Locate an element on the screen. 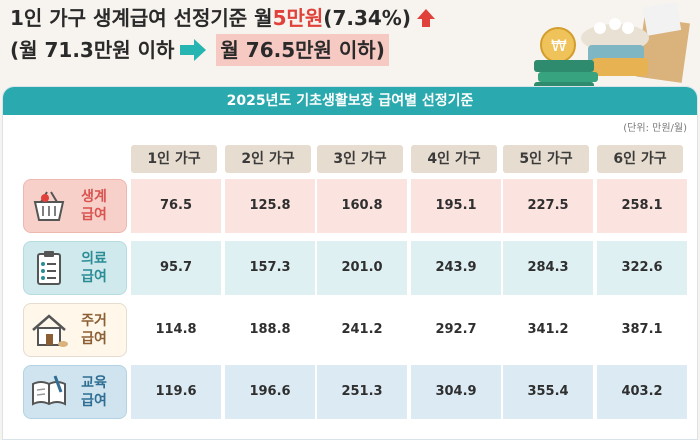 This screenshot has height=440, width=700. cell-medical-1: 95.7 is located at coordinates (176, 268).